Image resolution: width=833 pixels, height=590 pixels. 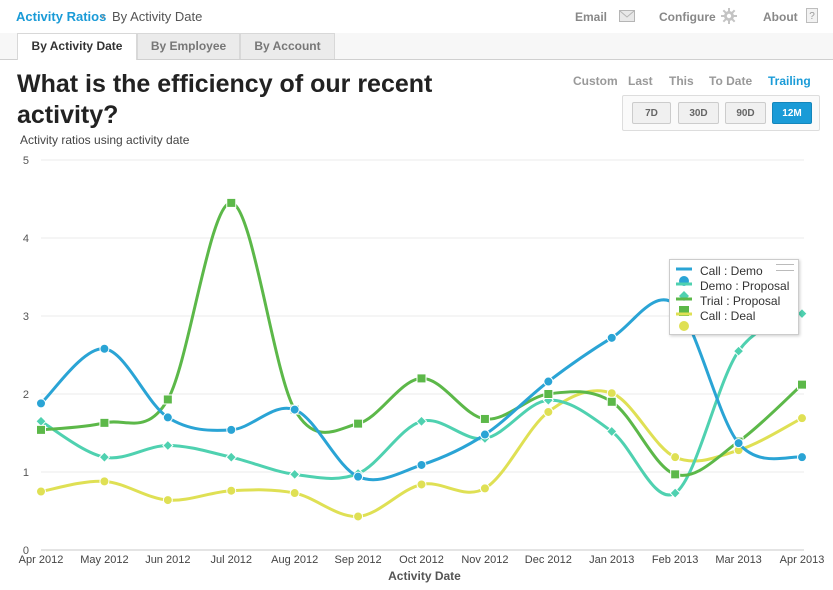 I want to click on y-tick-label: 0, so click(x=26, y=551).